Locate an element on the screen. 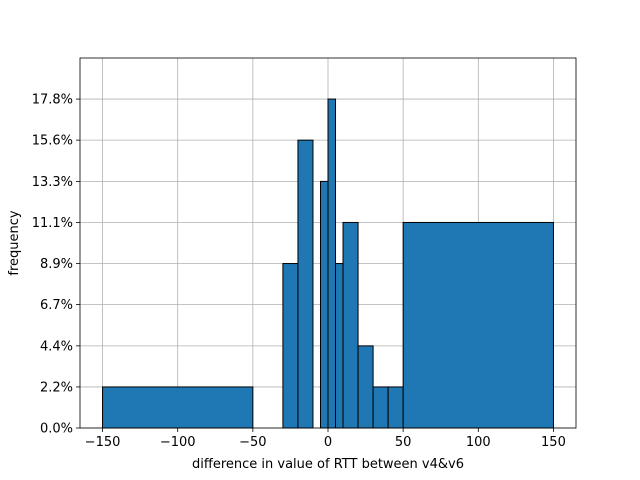 The image size is (640, 480). y-tick-label: 4.4% is located at coordinates (56, 346).